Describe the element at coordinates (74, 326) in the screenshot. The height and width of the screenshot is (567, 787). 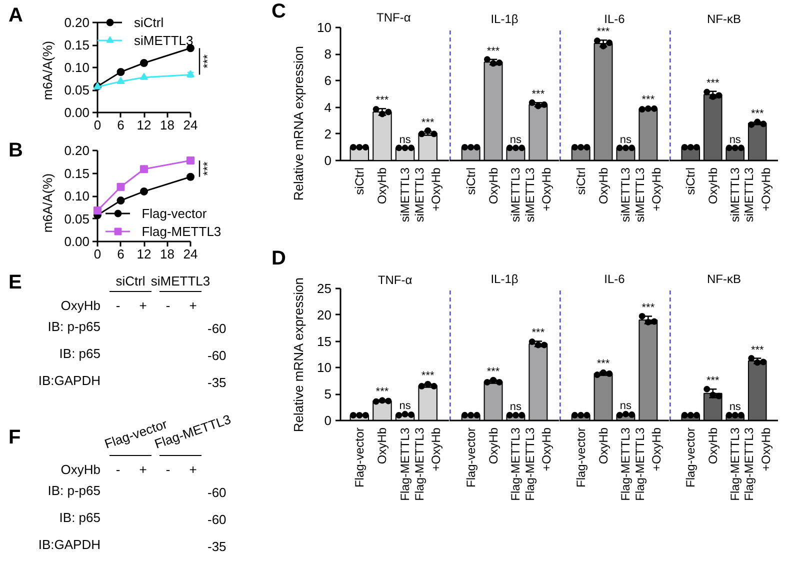
I see `category-label: IB: p-p65` at that location.